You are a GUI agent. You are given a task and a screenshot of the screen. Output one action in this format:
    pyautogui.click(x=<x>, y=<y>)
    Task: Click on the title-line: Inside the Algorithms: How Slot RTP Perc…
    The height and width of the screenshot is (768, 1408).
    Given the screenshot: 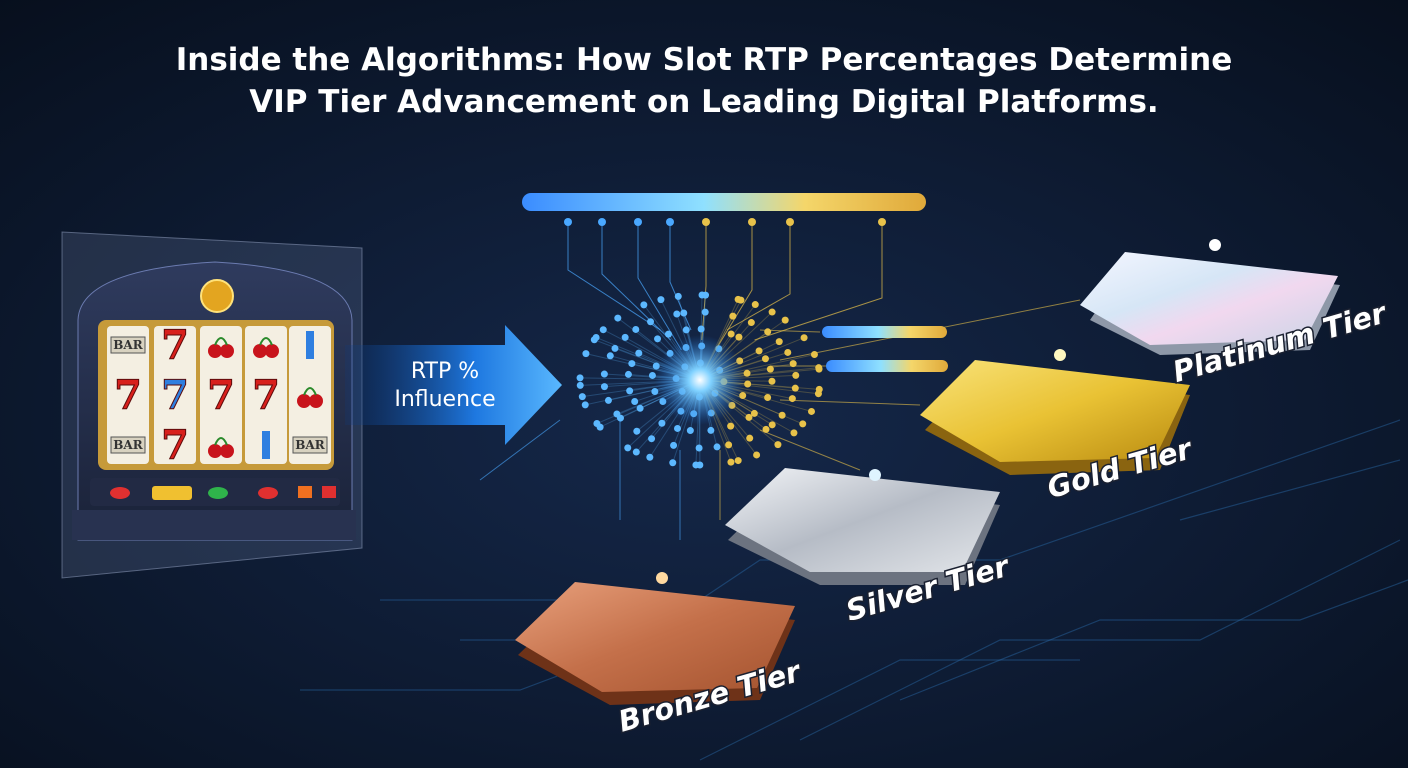 What is the action you would take?
    pyautogui.click(x=704, y=60)
    